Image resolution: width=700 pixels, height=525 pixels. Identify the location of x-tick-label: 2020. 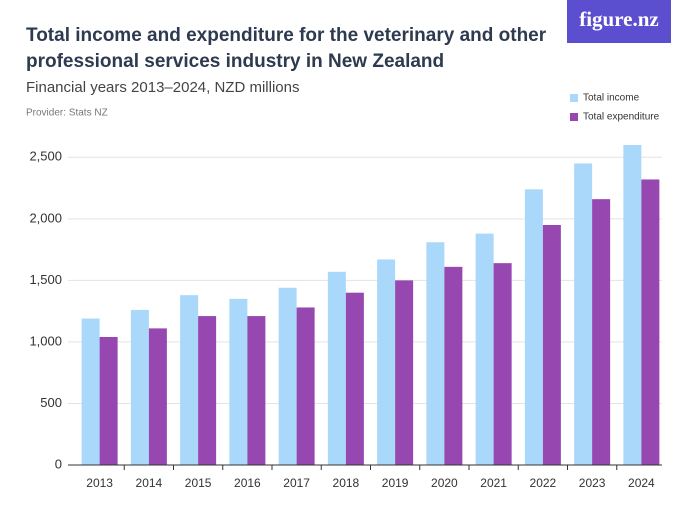
(444, 483).